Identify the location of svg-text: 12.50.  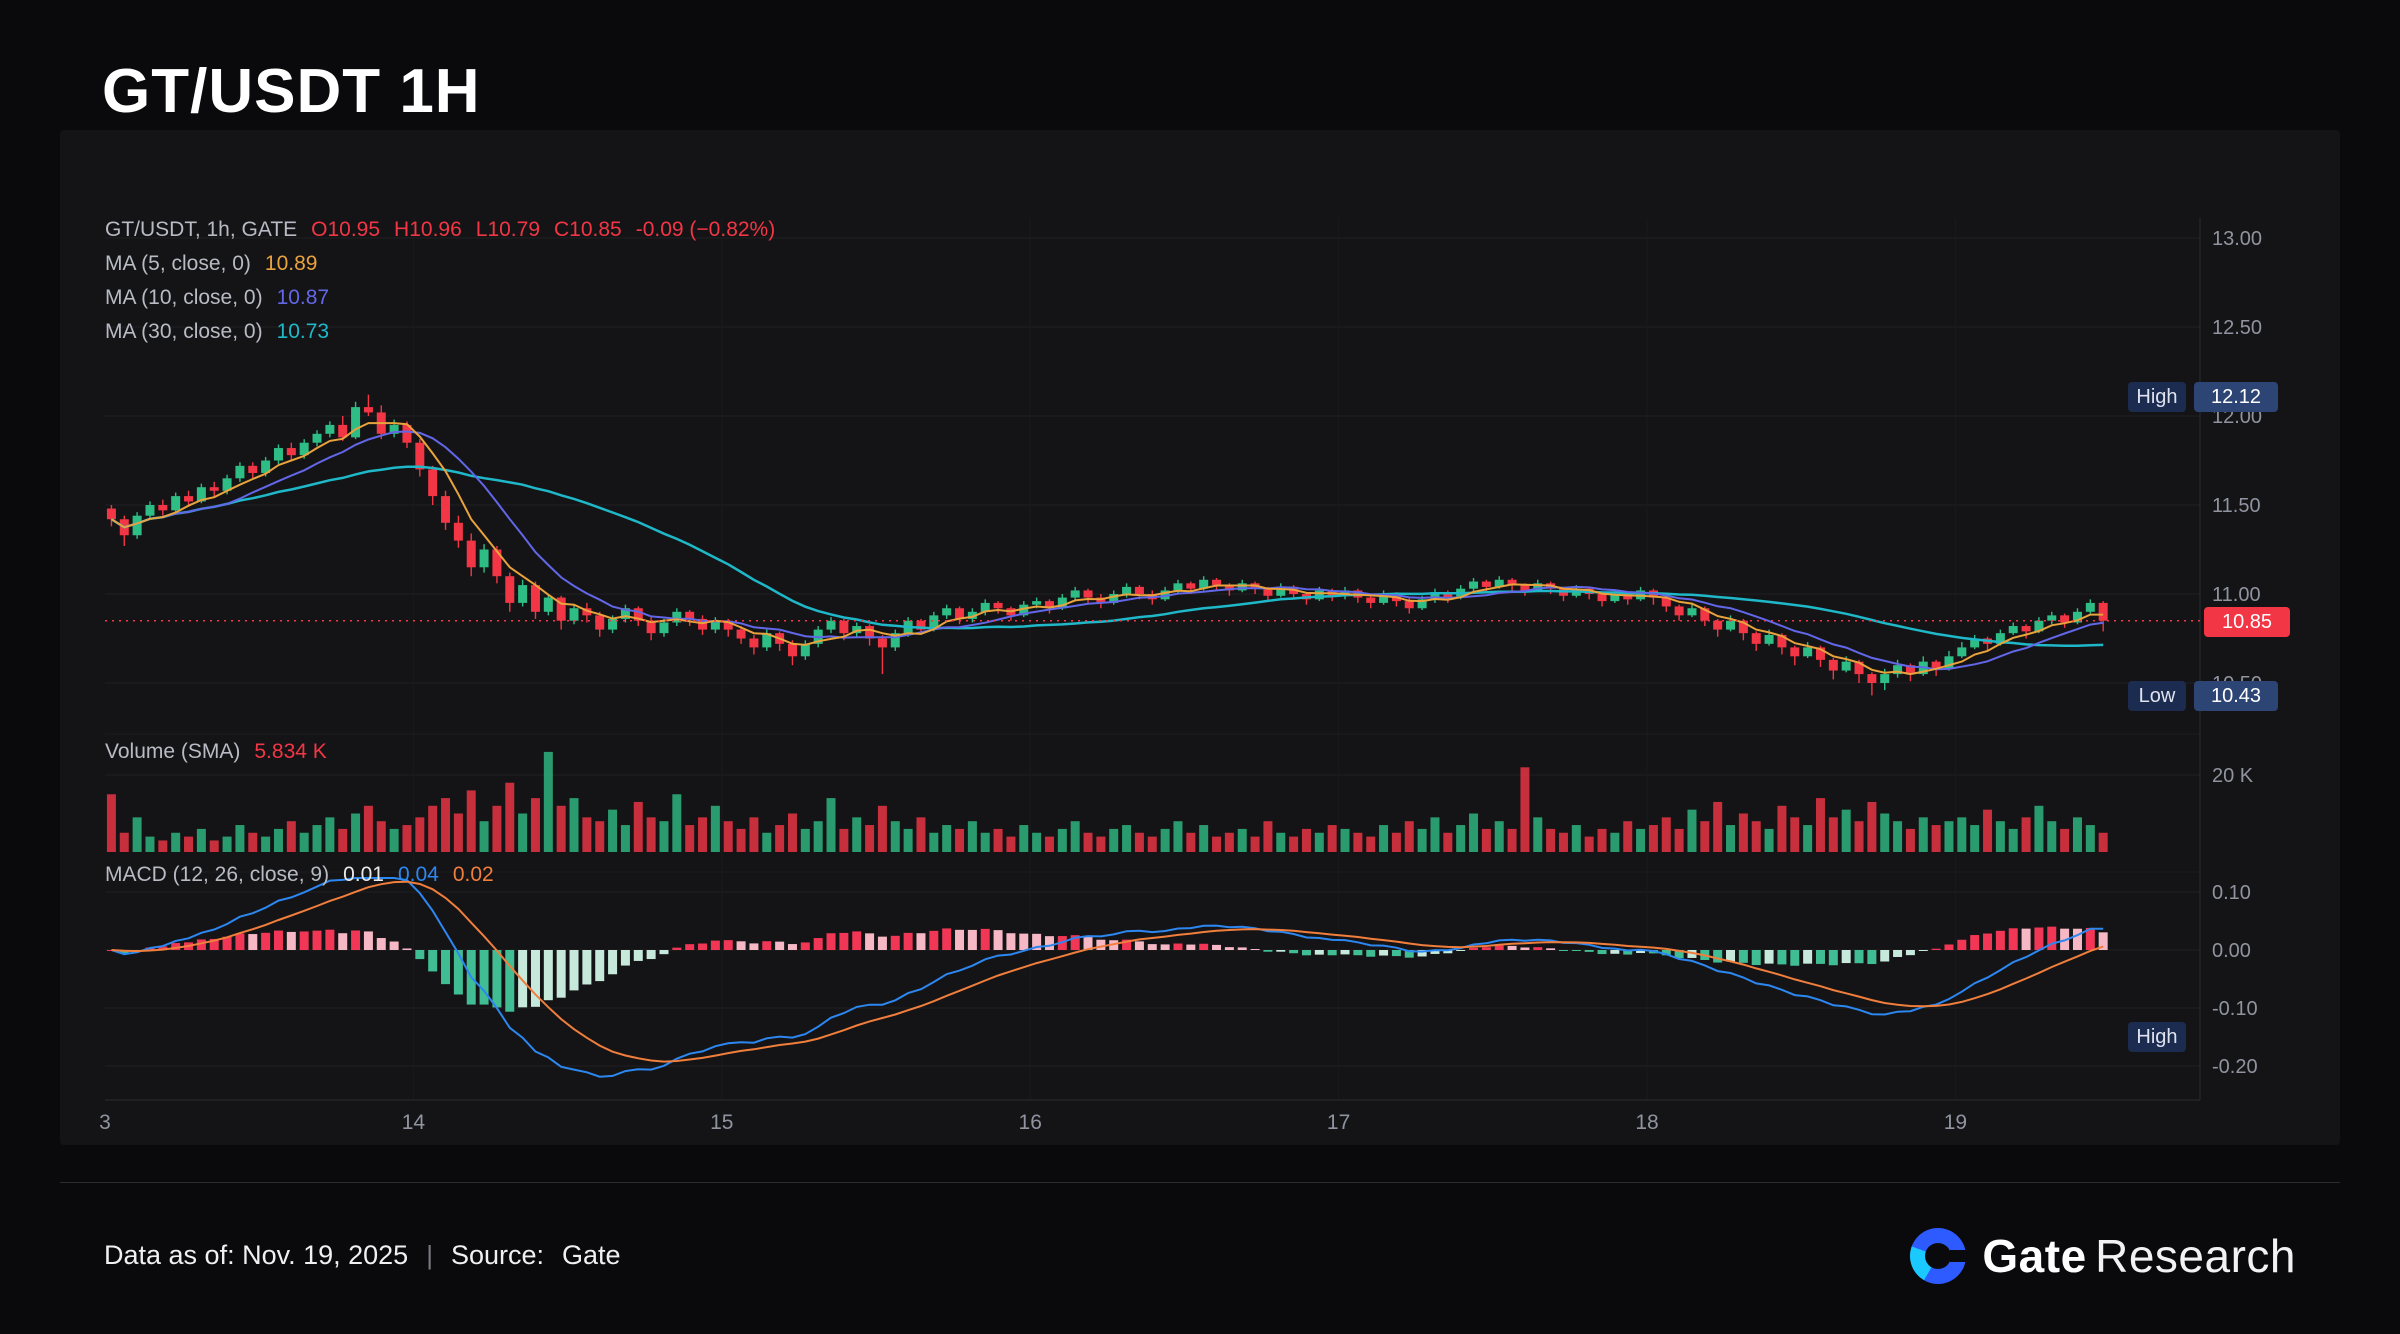
(2237, 328).